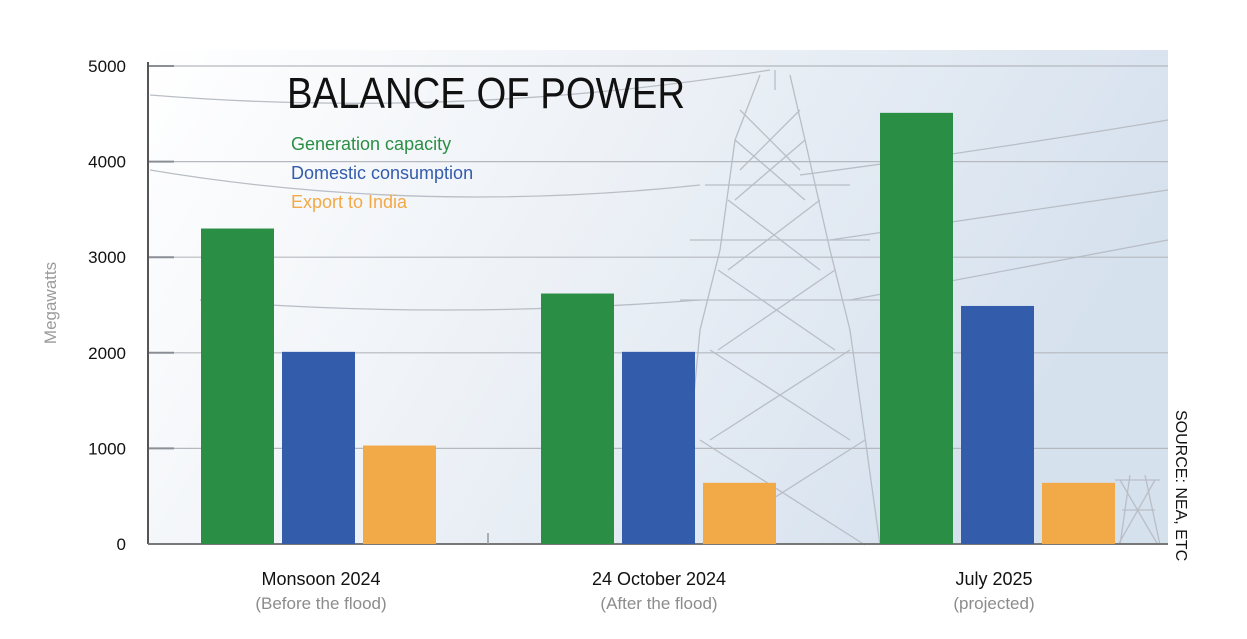  Describe the element at coordinates (659, 579) in the screenshot. I see `category-label: 24 October 2024` at that location.